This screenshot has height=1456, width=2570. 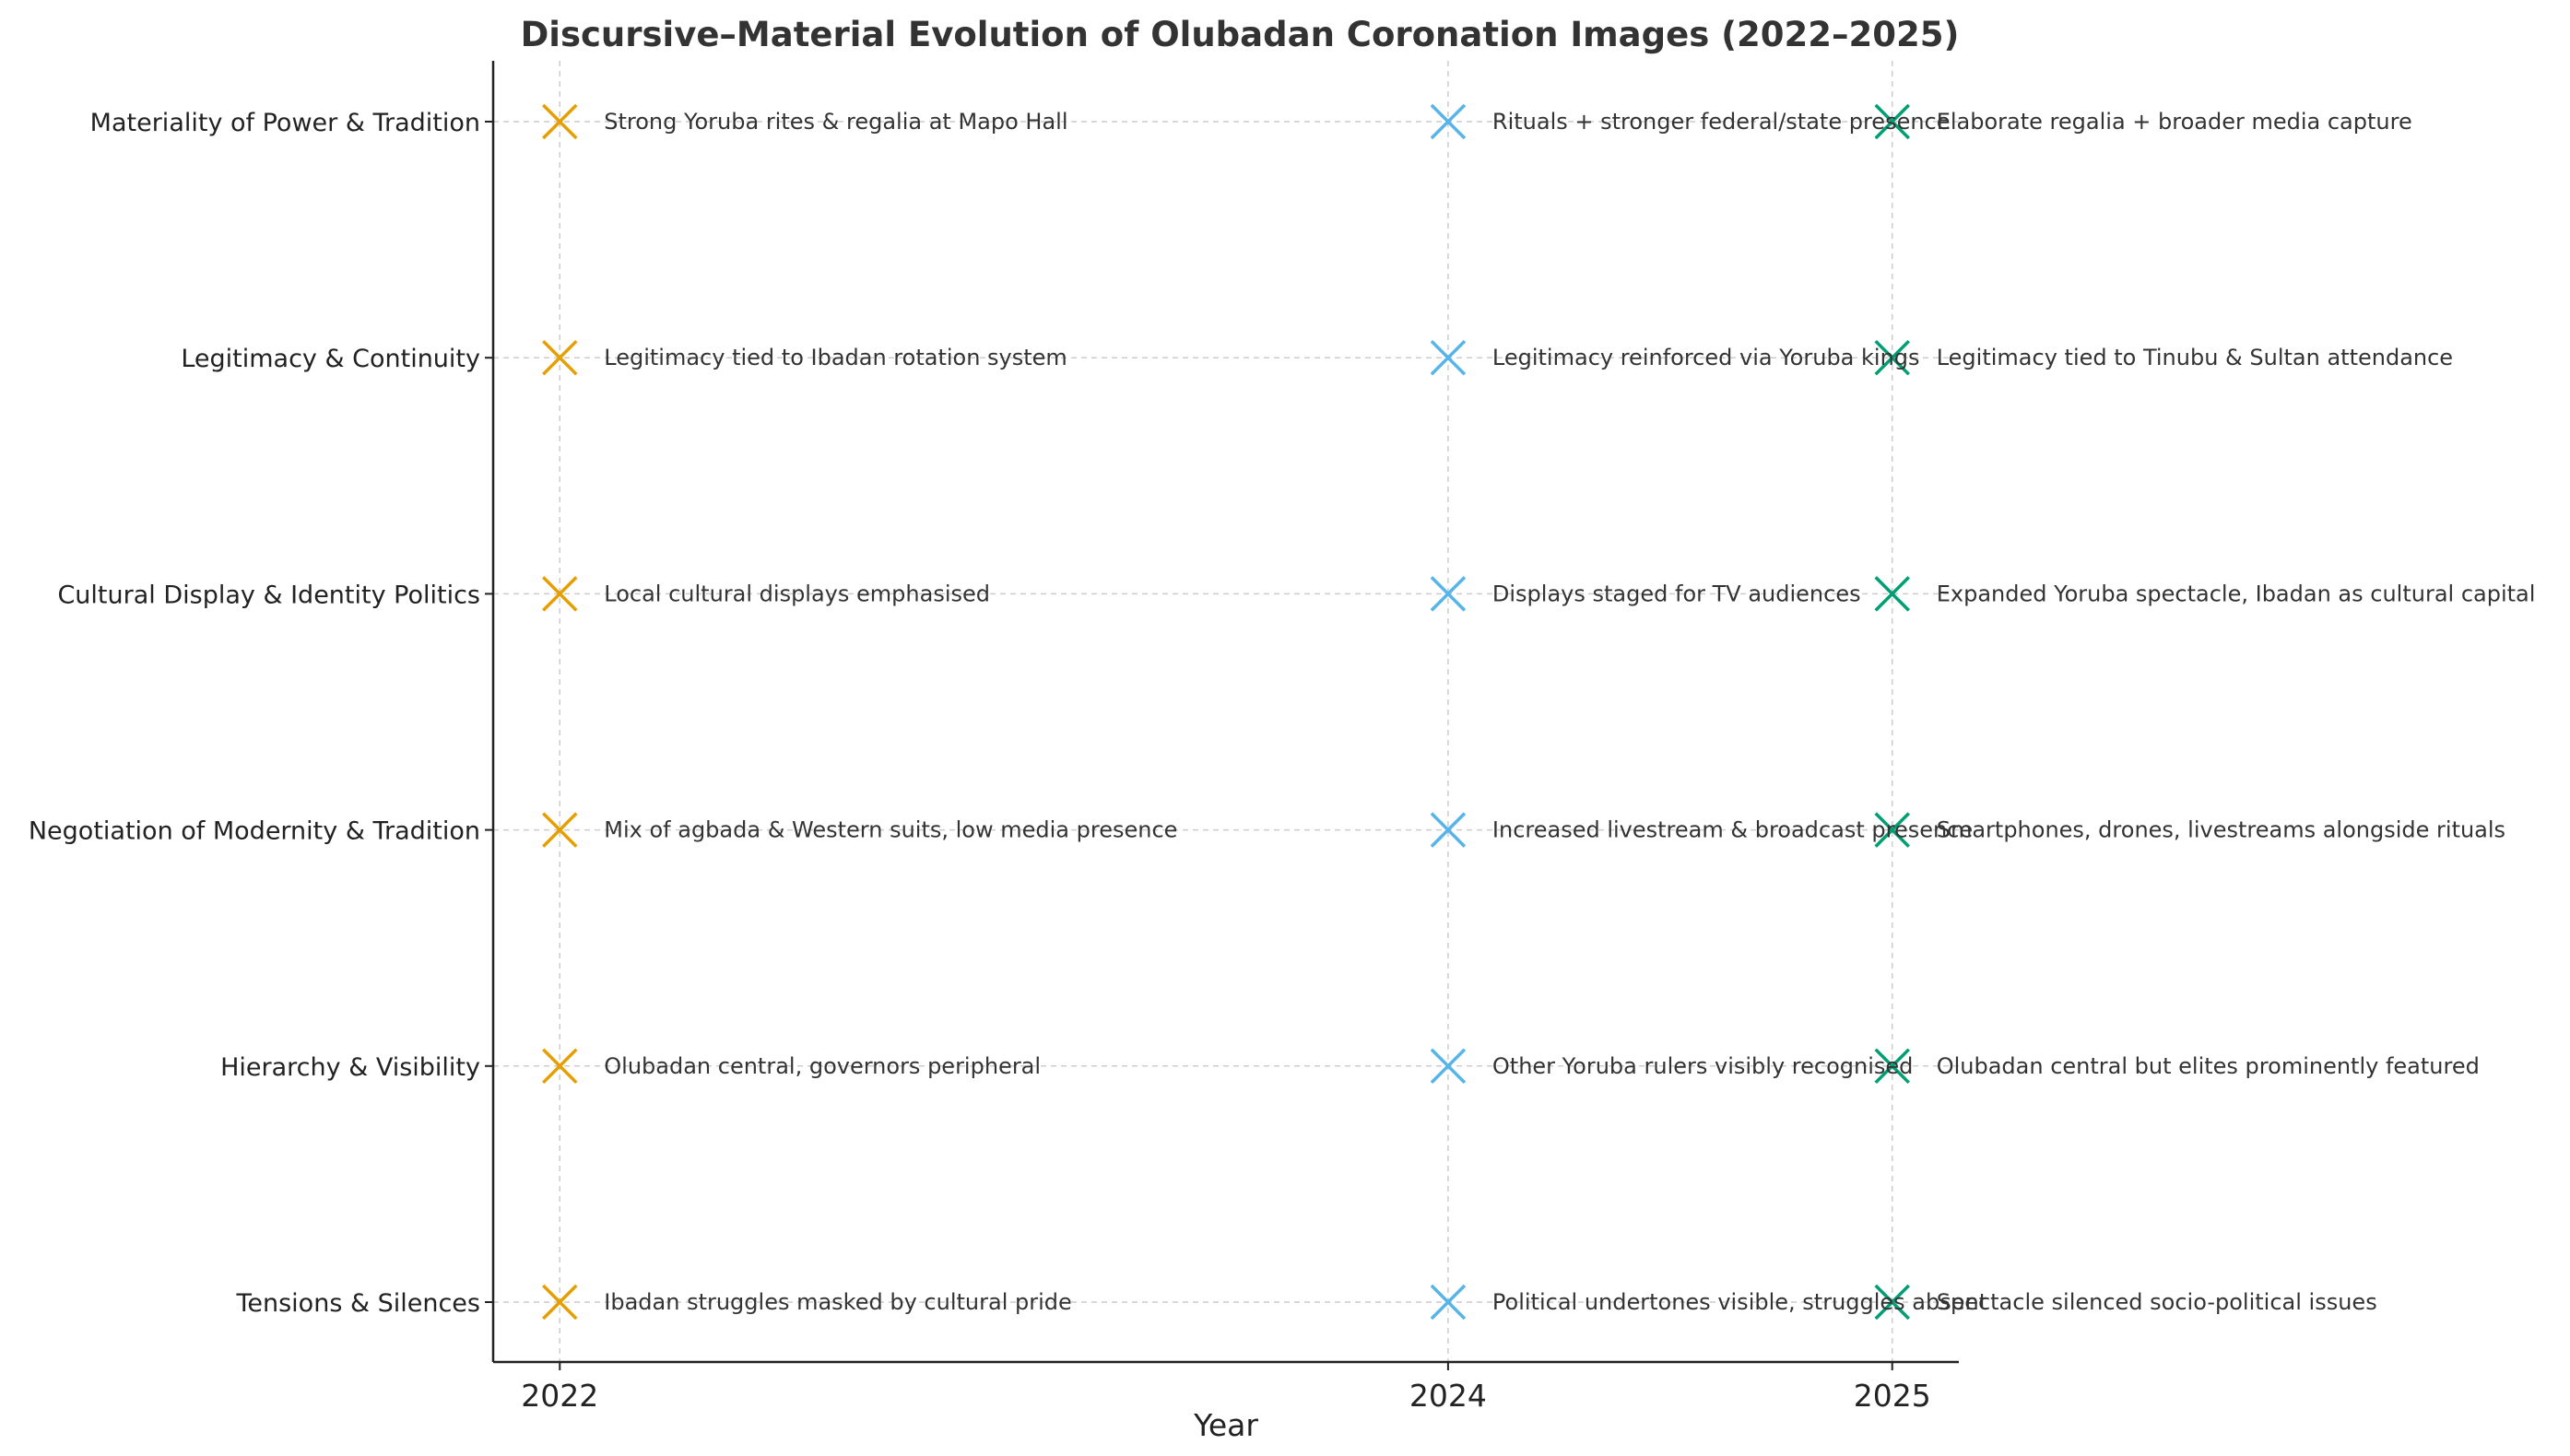 What do you see at coordinates (330, 359) in the screenshot?
I see `y-tick-label: Legitimacy & Continuity` at bounding box center [330, 359].